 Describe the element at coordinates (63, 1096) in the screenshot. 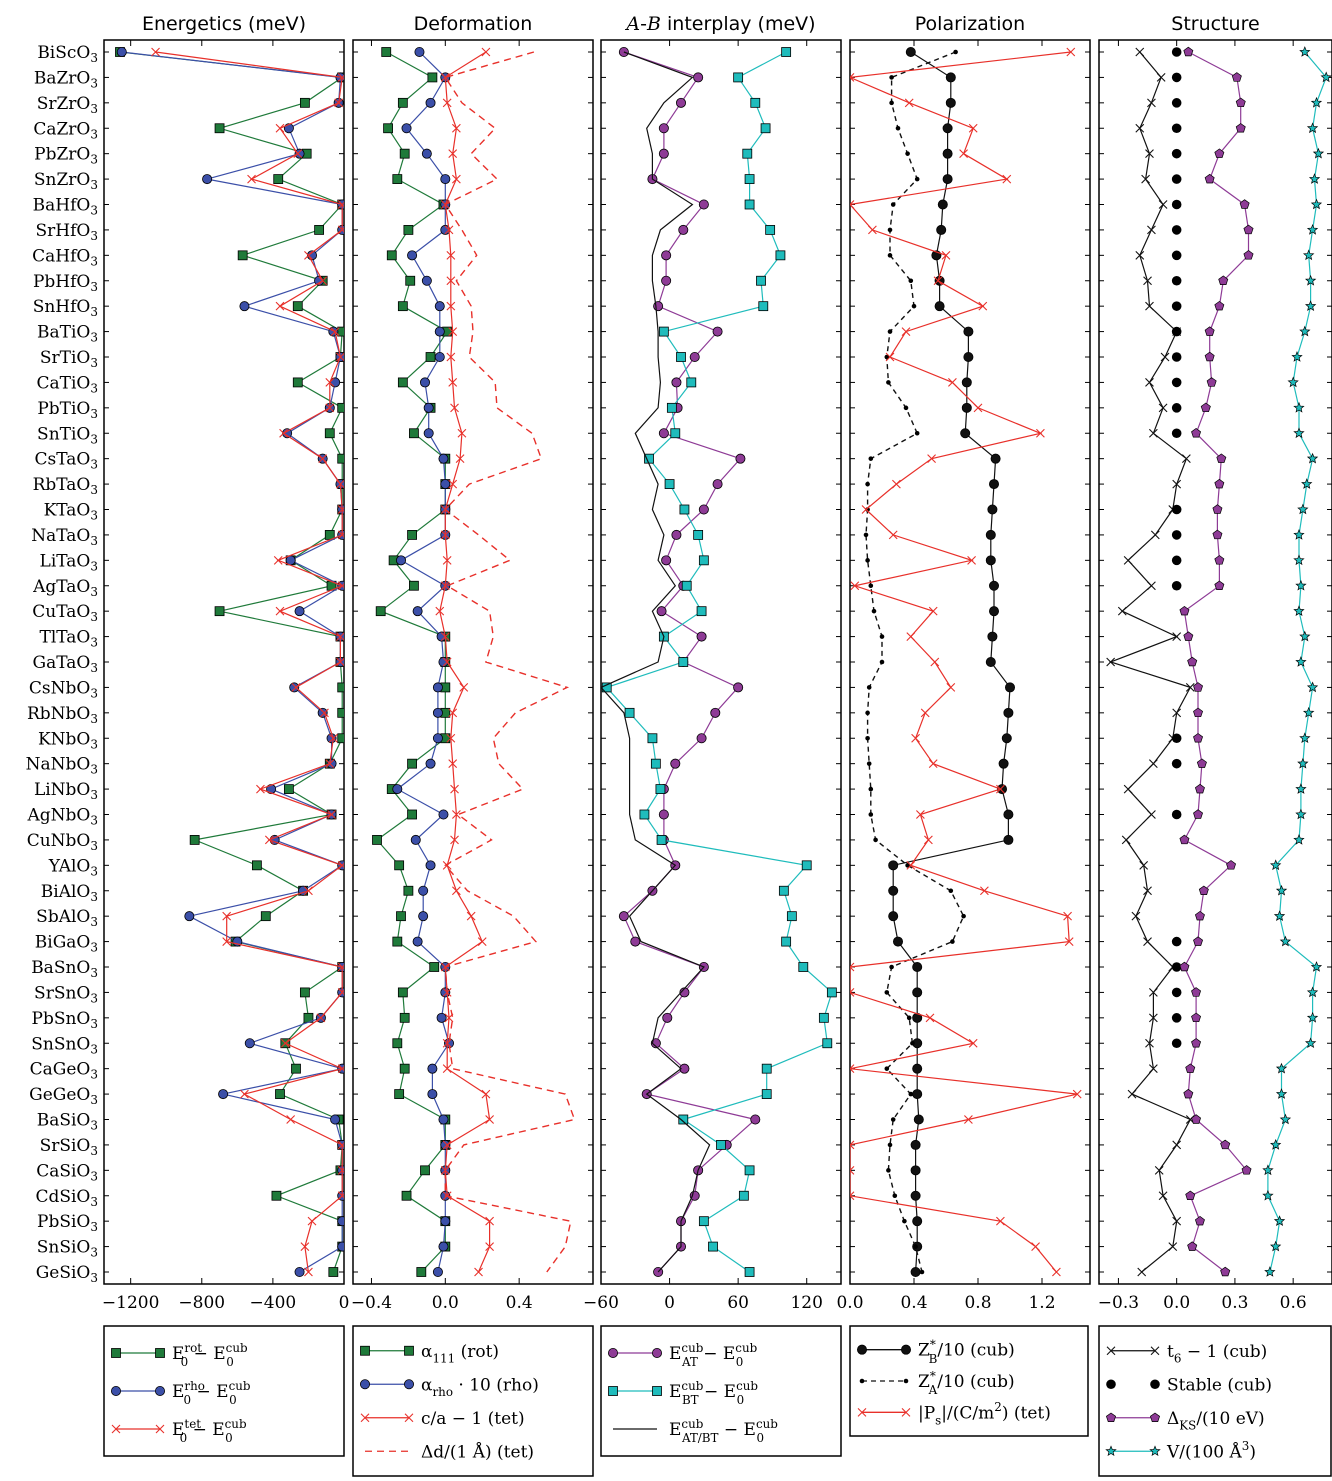

I see `row-label: GeGeO3` at that location.